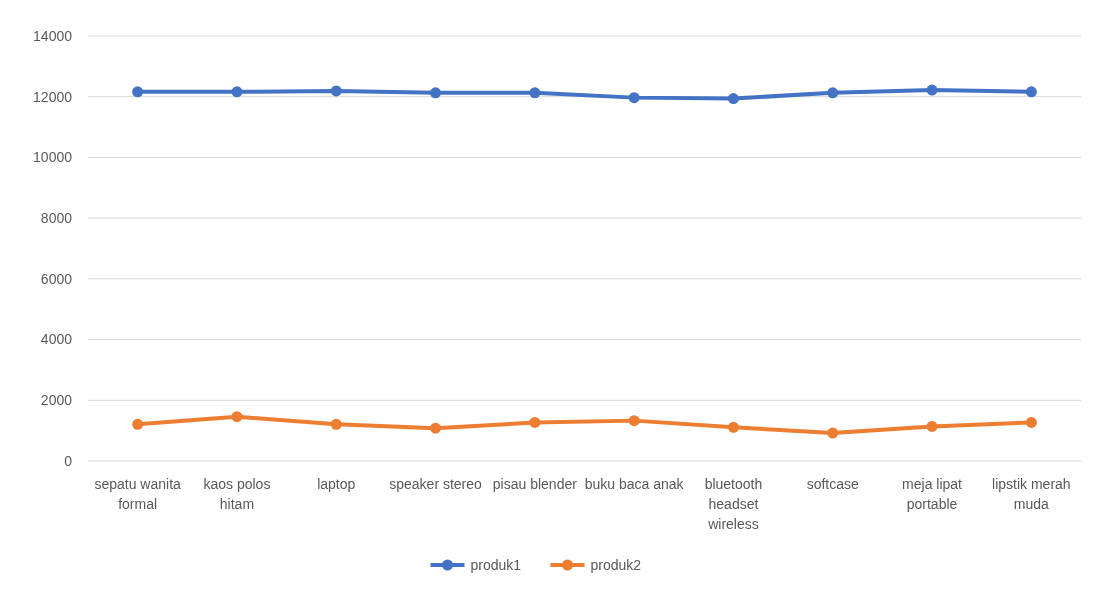 The height and width of the screenshot is (593, 1101). What do you see at coordinates (237, 494) in the screenshot?
I see `x-tick-label: kaos polos hitam` at bounding box center [237, 494].